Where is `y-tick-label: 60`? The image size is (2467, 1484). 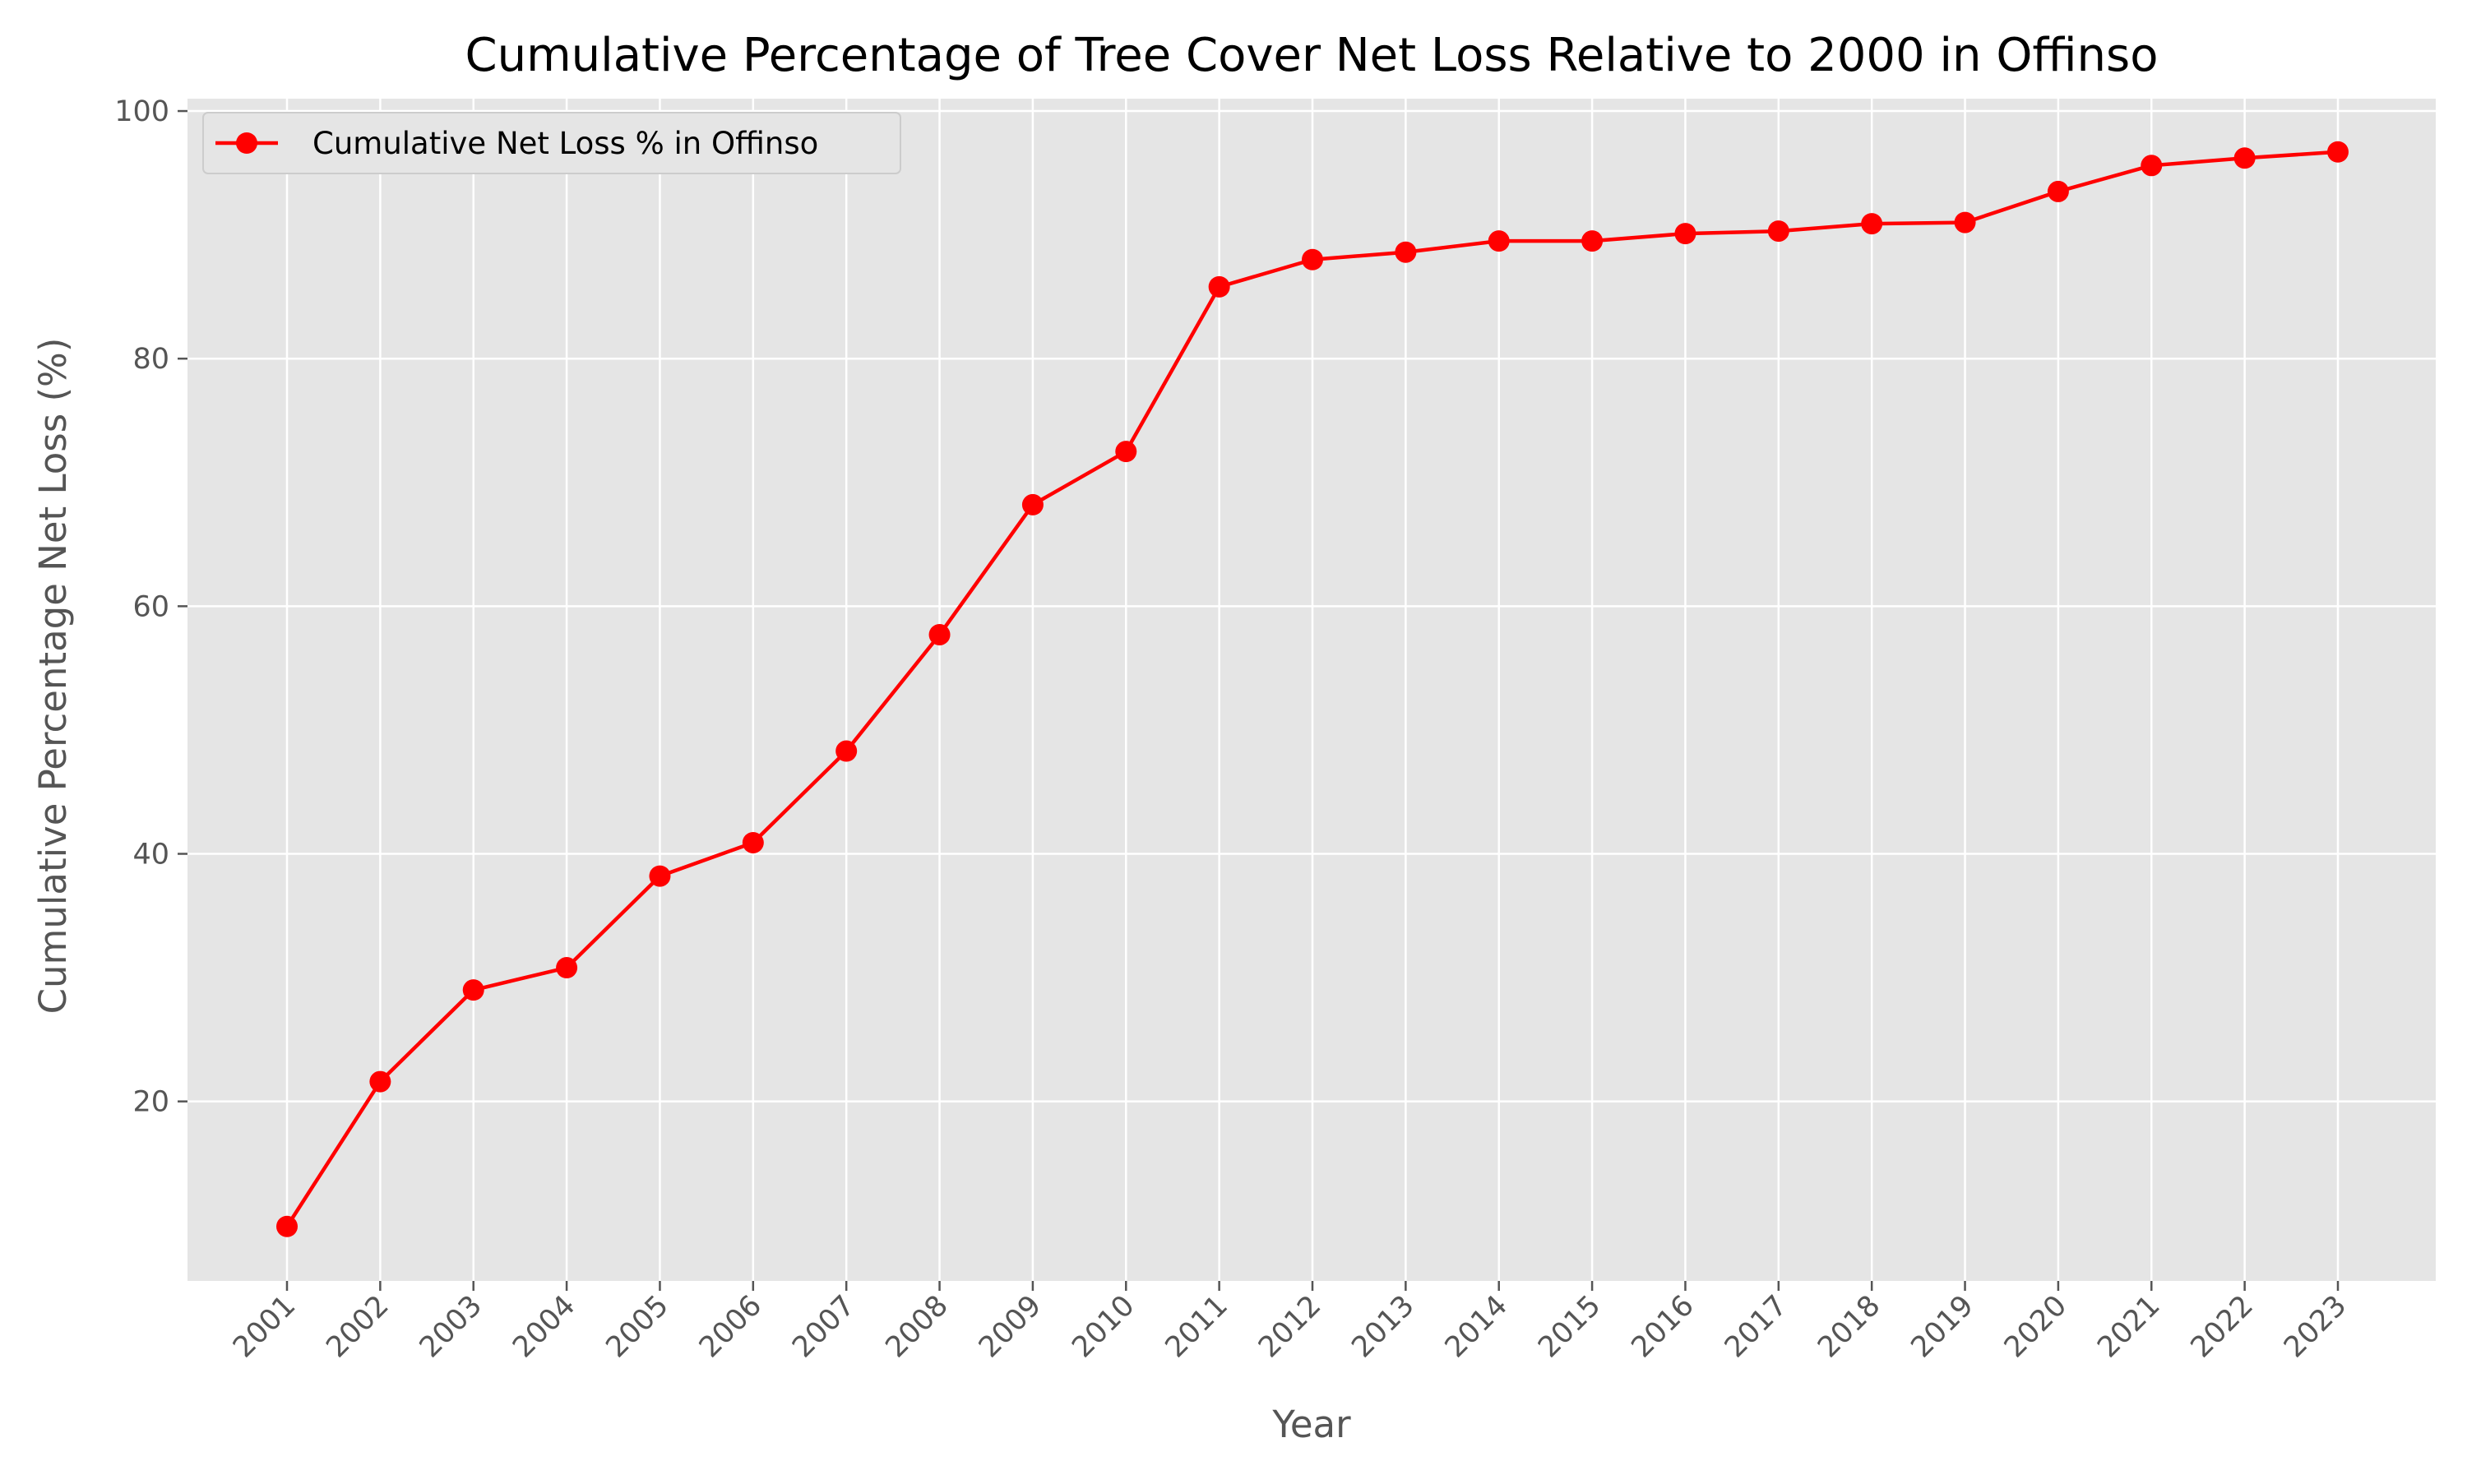 y-tick-label: 60 is located at coordinates (151, 606).